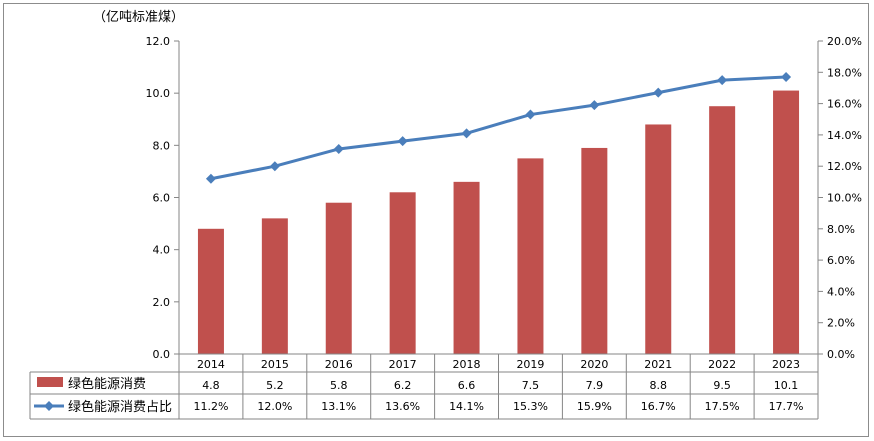 The height and width of the screenshot is (441, 874). I want to click on right-tick-label: 10.0%, so click(844, 198).